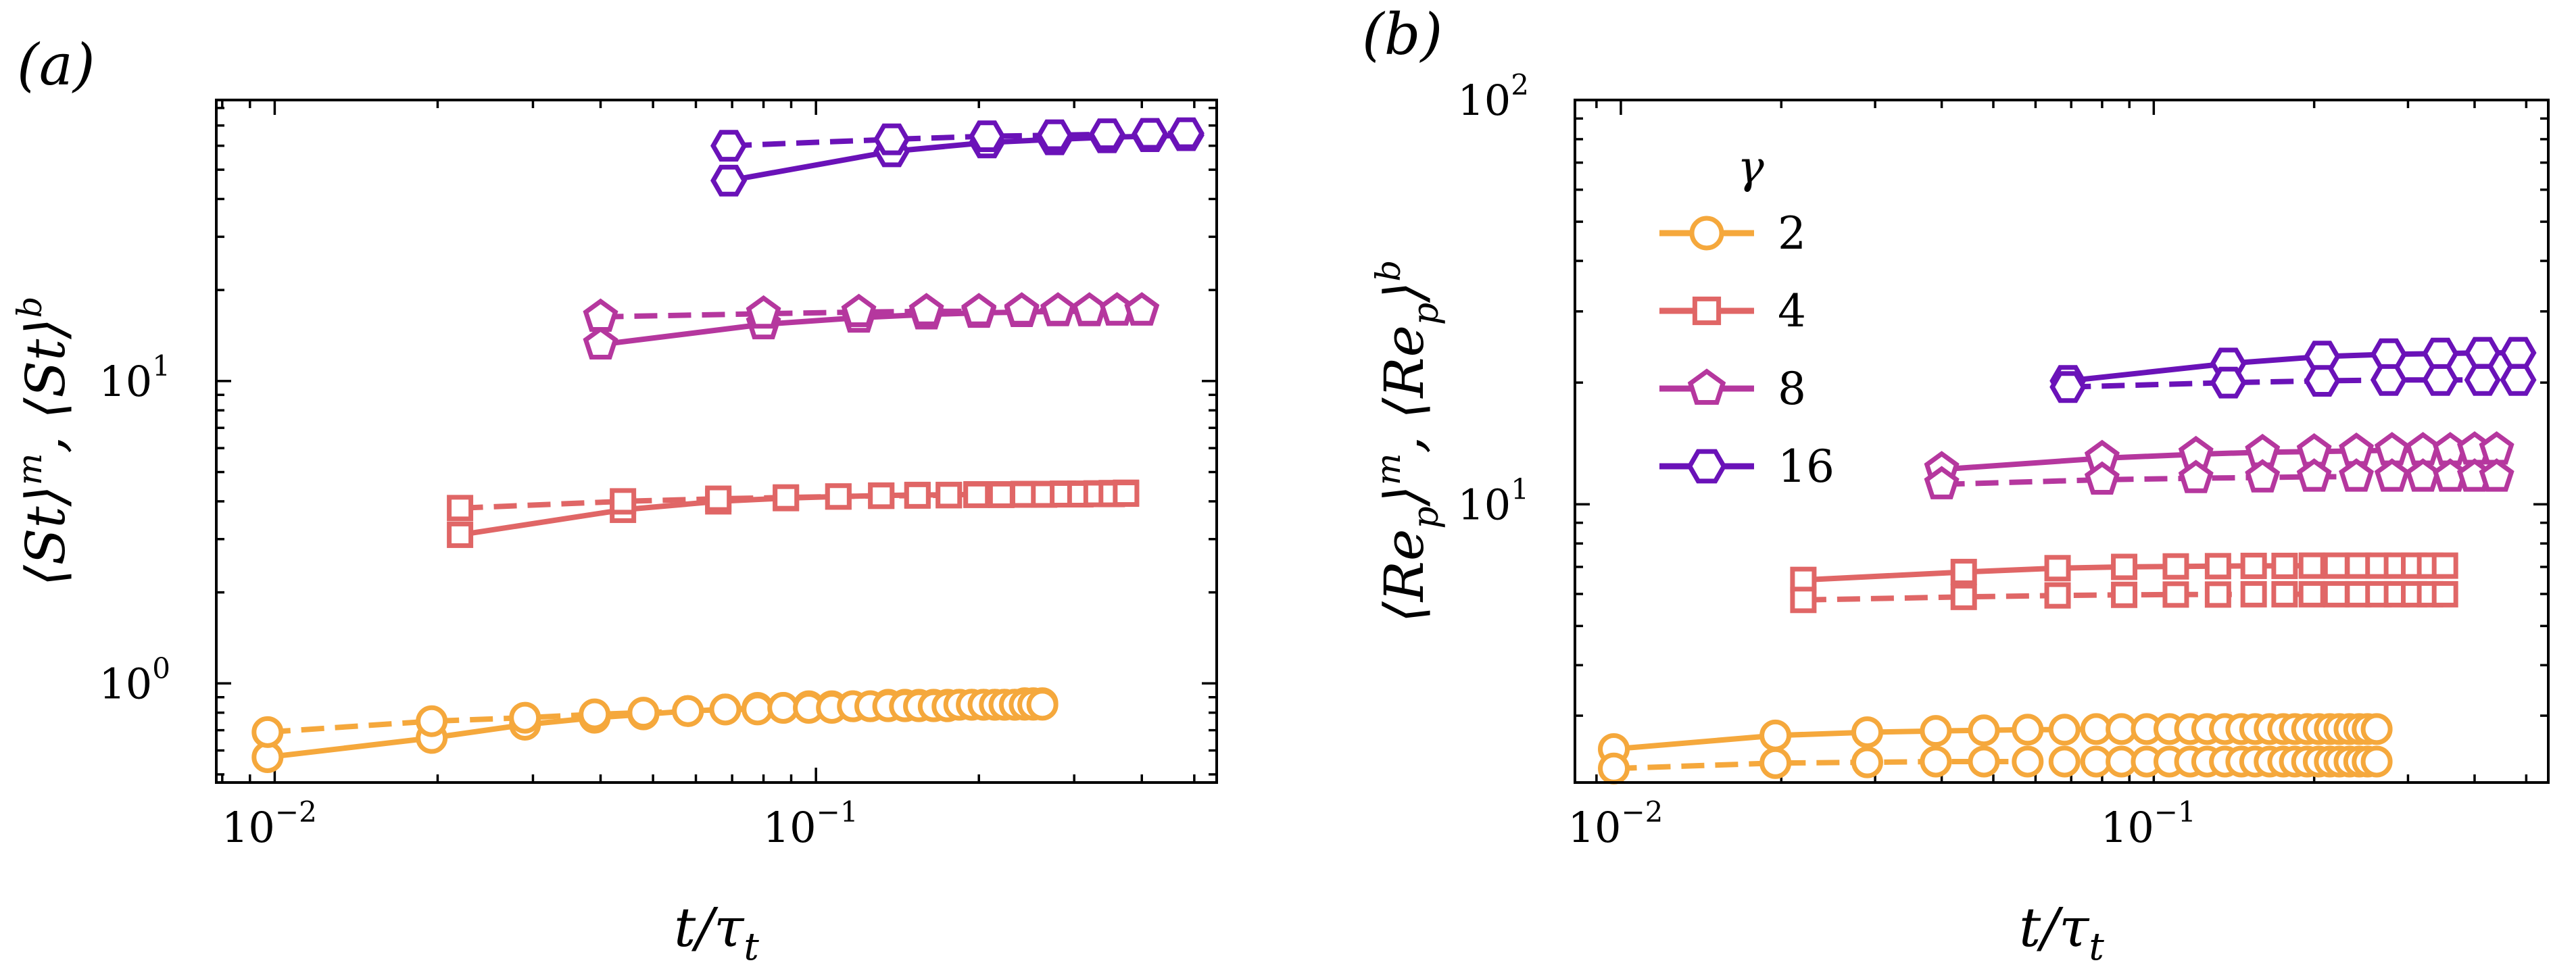  What do you see at coordinates (56, 65) in the screenshot?
I see `panel-a-letter: (a)` at bounding box center [56, 65].